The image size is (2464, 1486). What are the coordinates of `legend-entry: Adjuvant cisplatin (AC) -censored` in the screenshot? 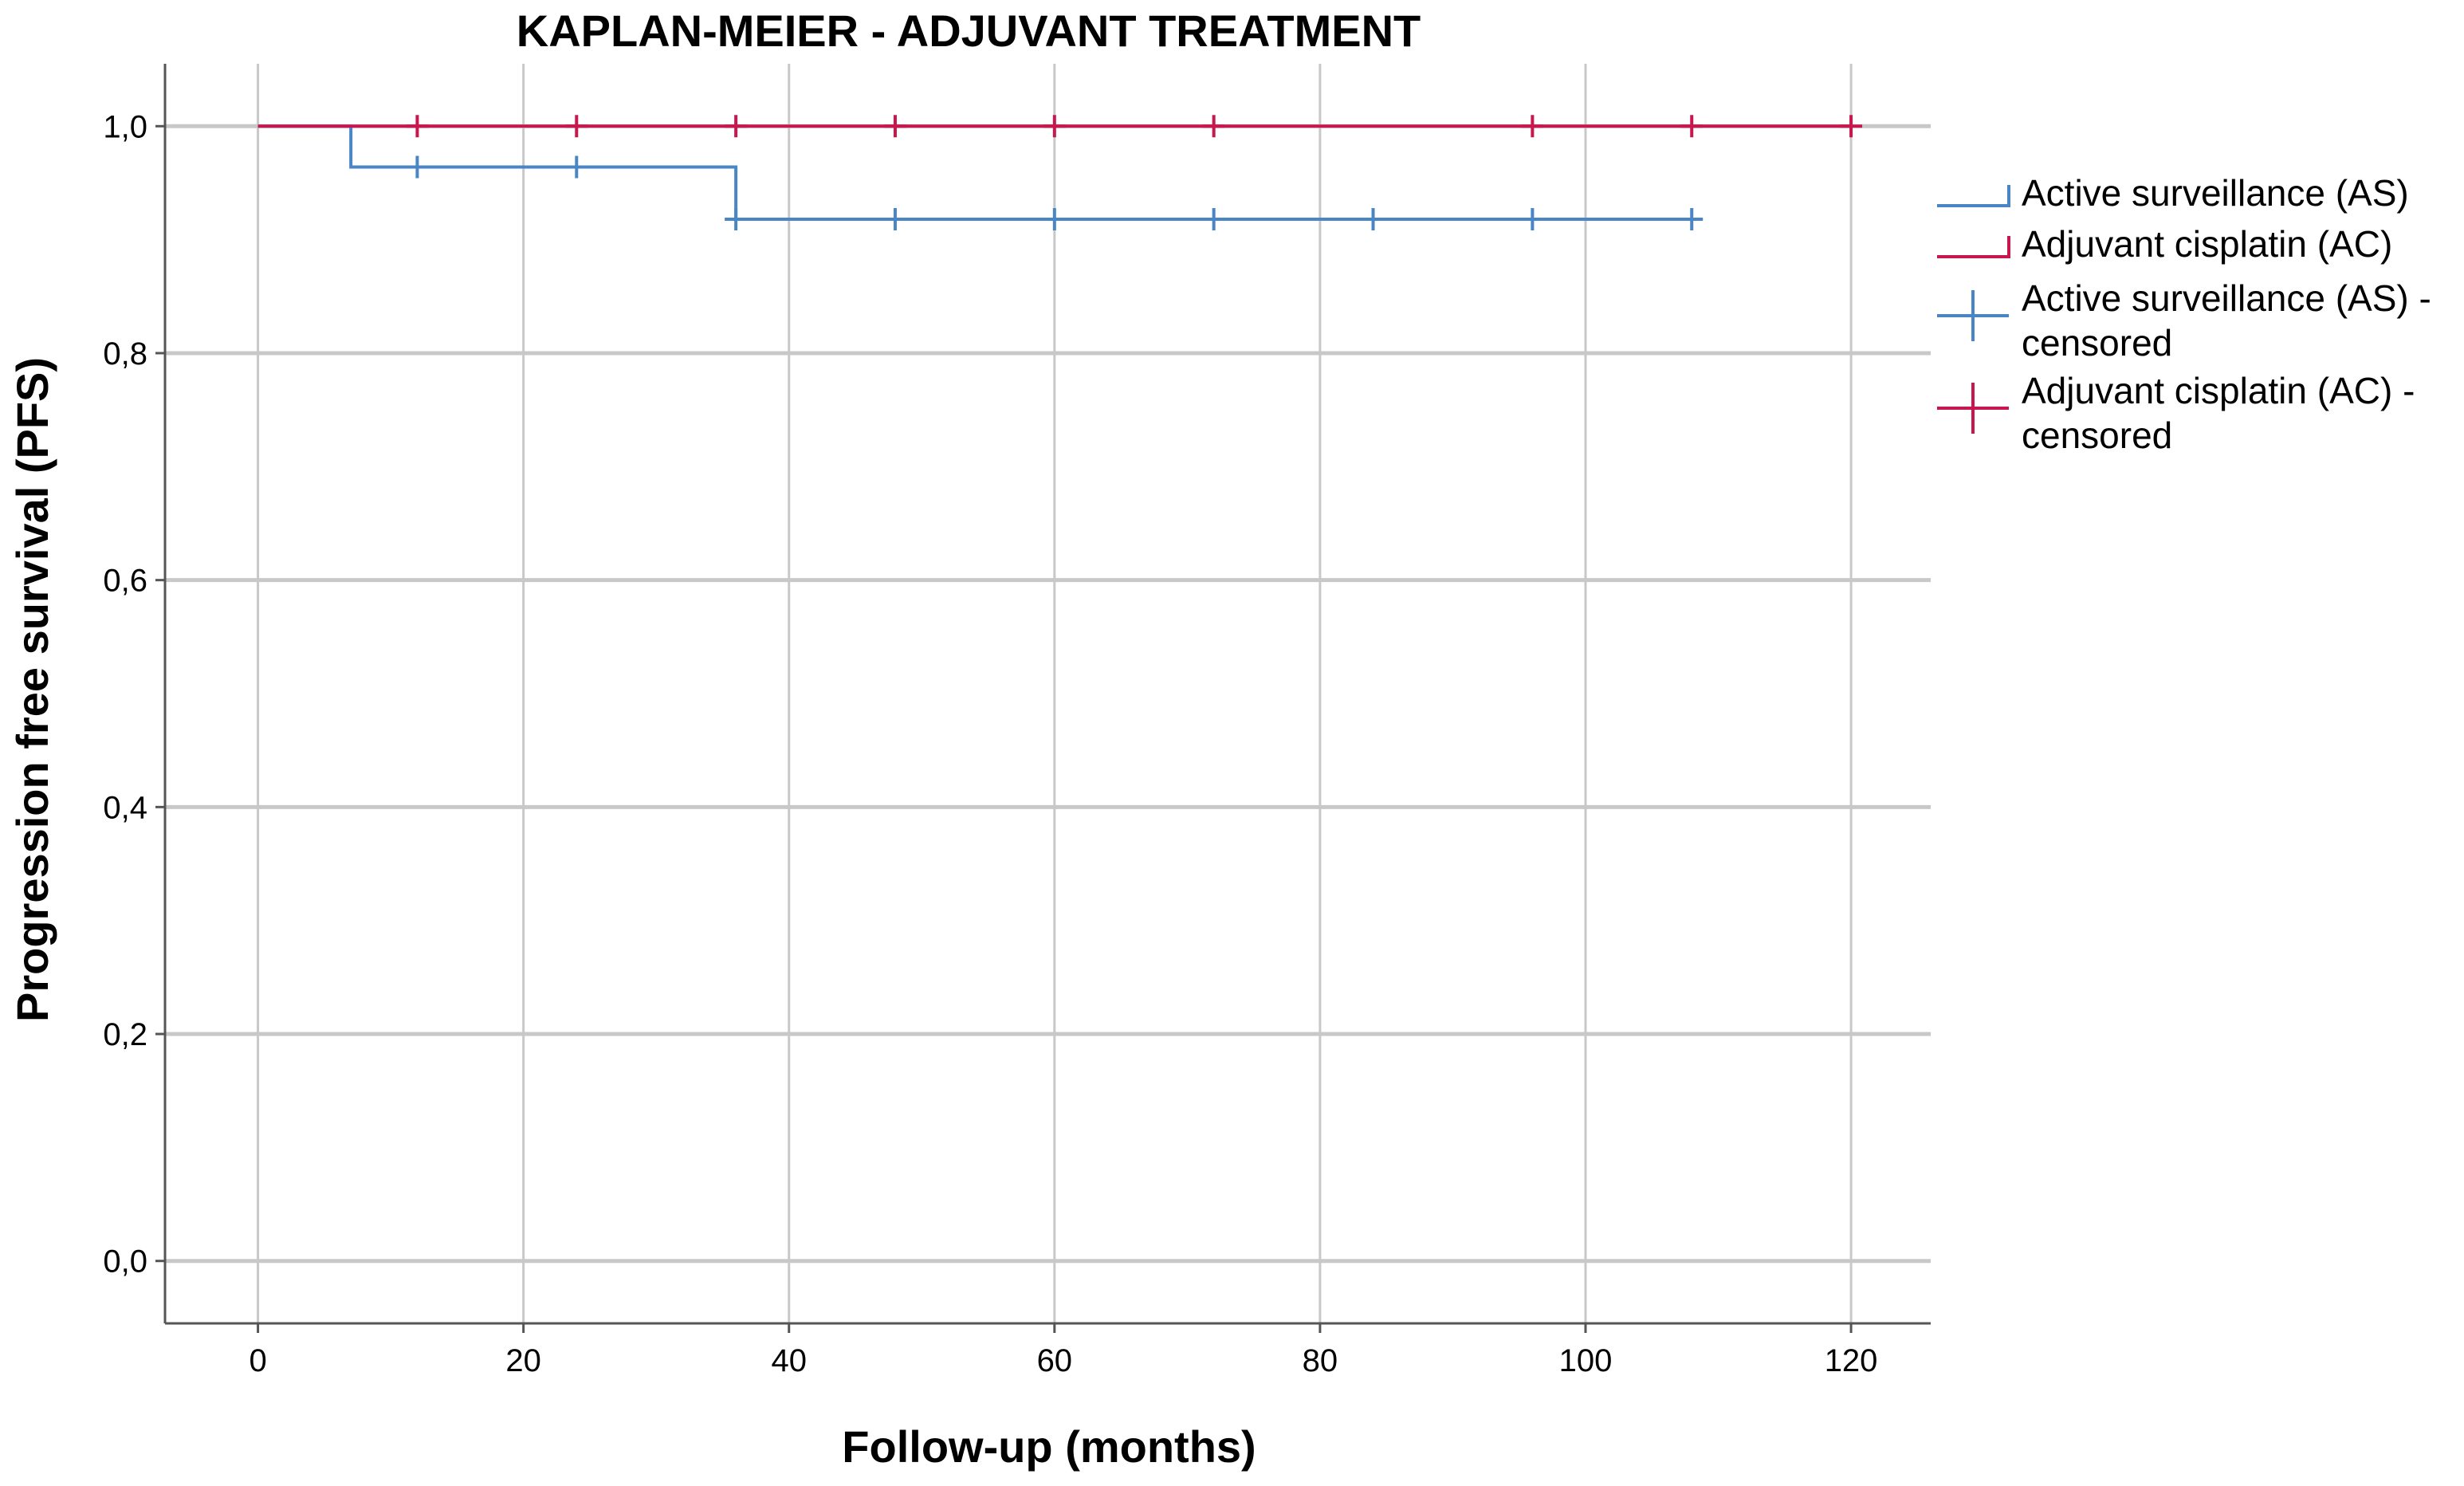 It's located at (2176, 413).